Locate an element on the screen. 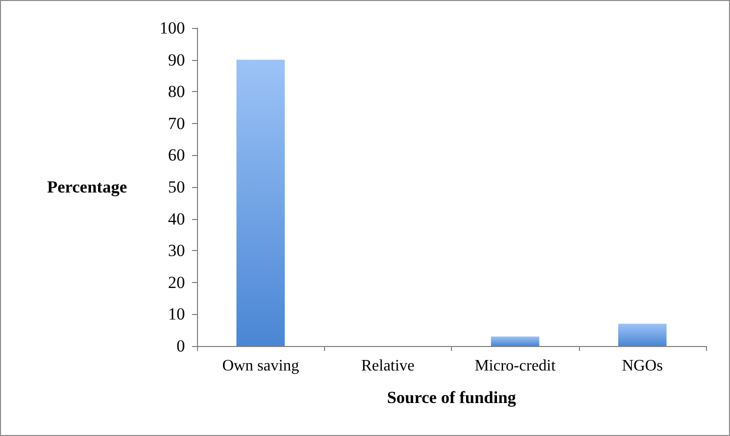  y-tick-label: 0 is located at coordinates (180, 346).